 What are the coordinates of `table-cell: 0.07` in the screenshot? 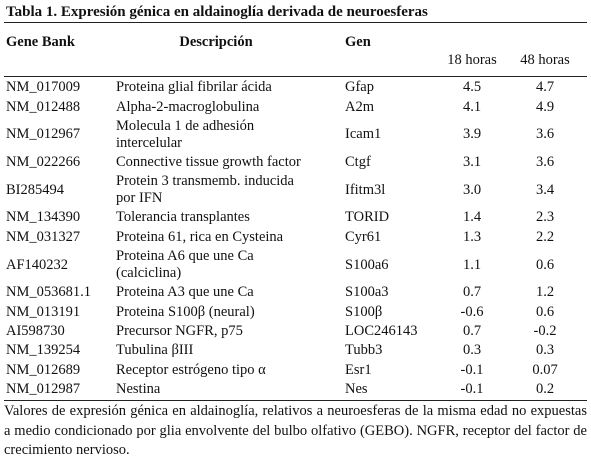 It's located at (545, 369).